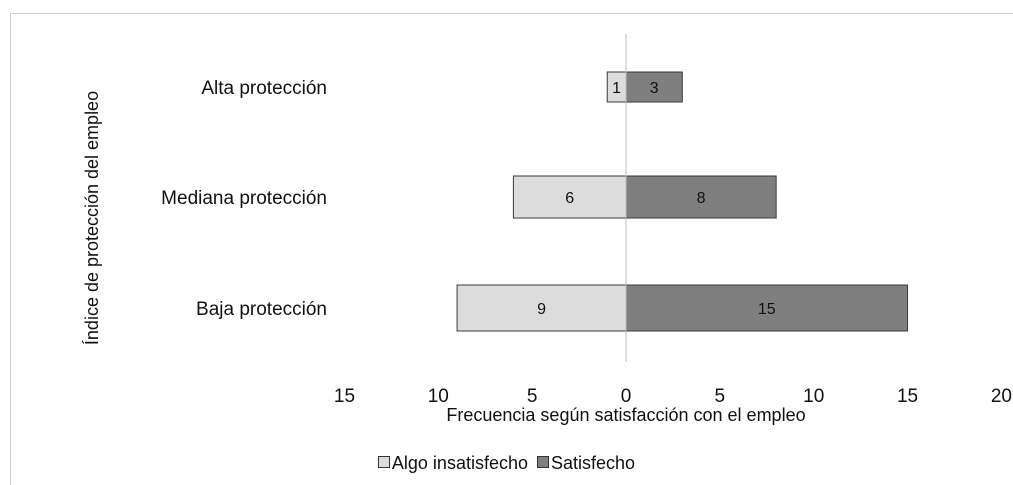  What do you see at coordinates (616, 88) in the screenshot?
I see `data-label: 1` at bounding box center [616, 88].